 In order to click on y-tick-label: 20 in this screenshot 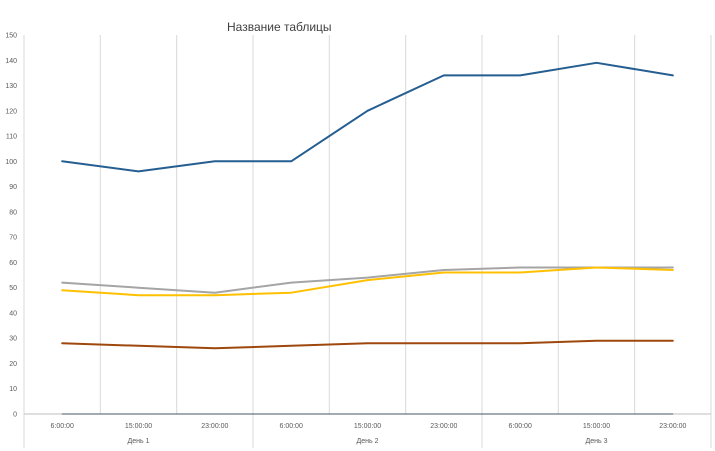, I will do `click(13, 364)`.